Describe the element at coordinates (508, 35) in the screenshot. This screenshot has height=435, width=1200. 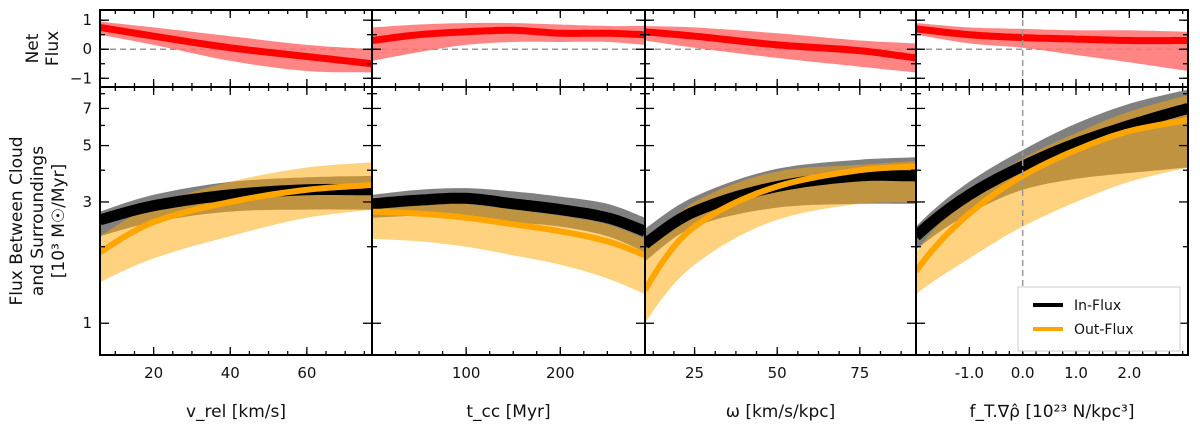
I see `panel2-net-median-line` at that location.